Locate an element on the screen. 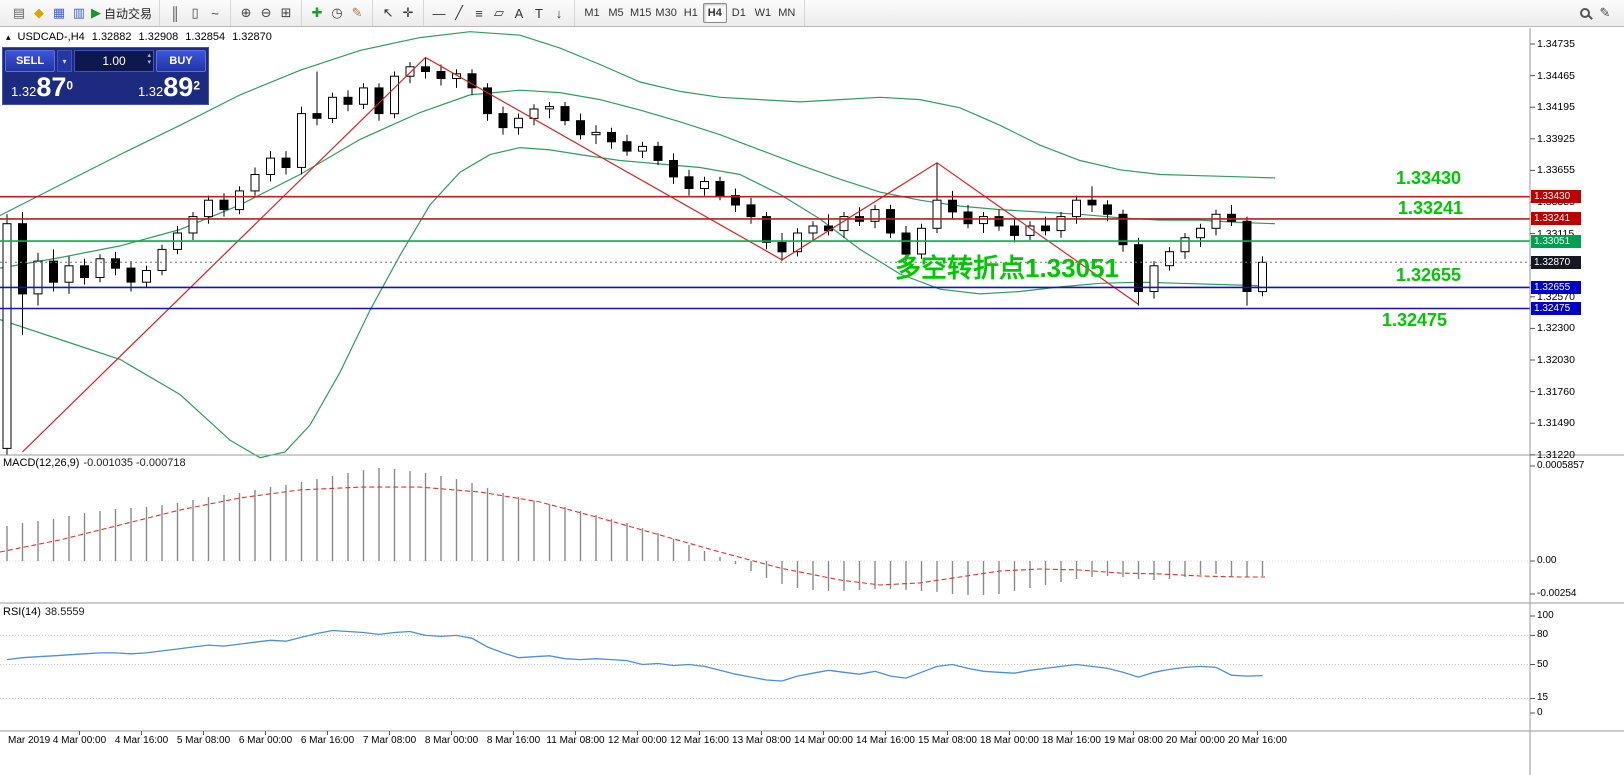 The height and width of the screenshot is (775, 1624). fibonacci-icon: ≡ is located at coordinates (479, 13).